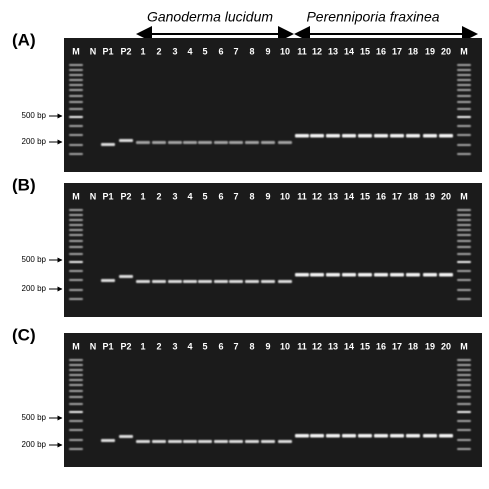 This screenshot has width=489, height=489. What do you see at coordinates (349, 196) in the screenshot?
I see `lane-label: 14` at bounding box center [349, 196].